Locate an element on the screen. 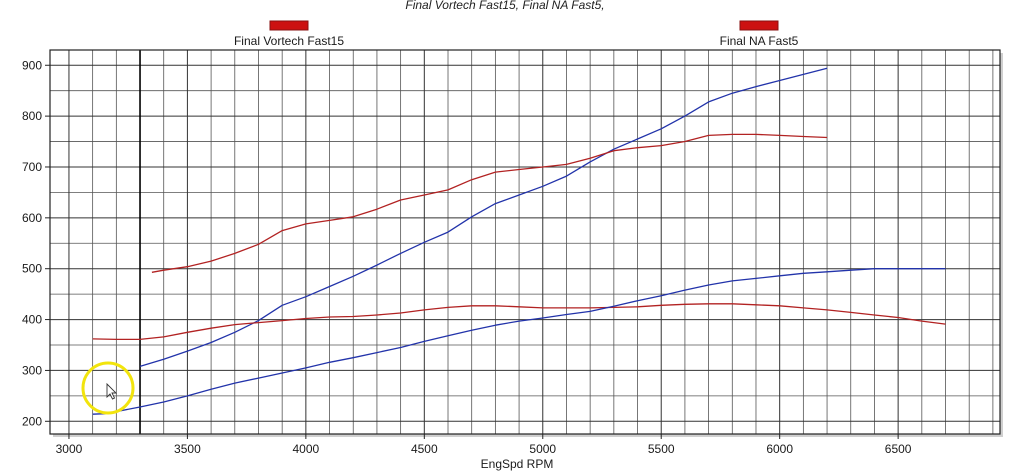 This screenshot has width=1024, height=473. x-tick-label: 4000 is located at coordinates (306, 449).